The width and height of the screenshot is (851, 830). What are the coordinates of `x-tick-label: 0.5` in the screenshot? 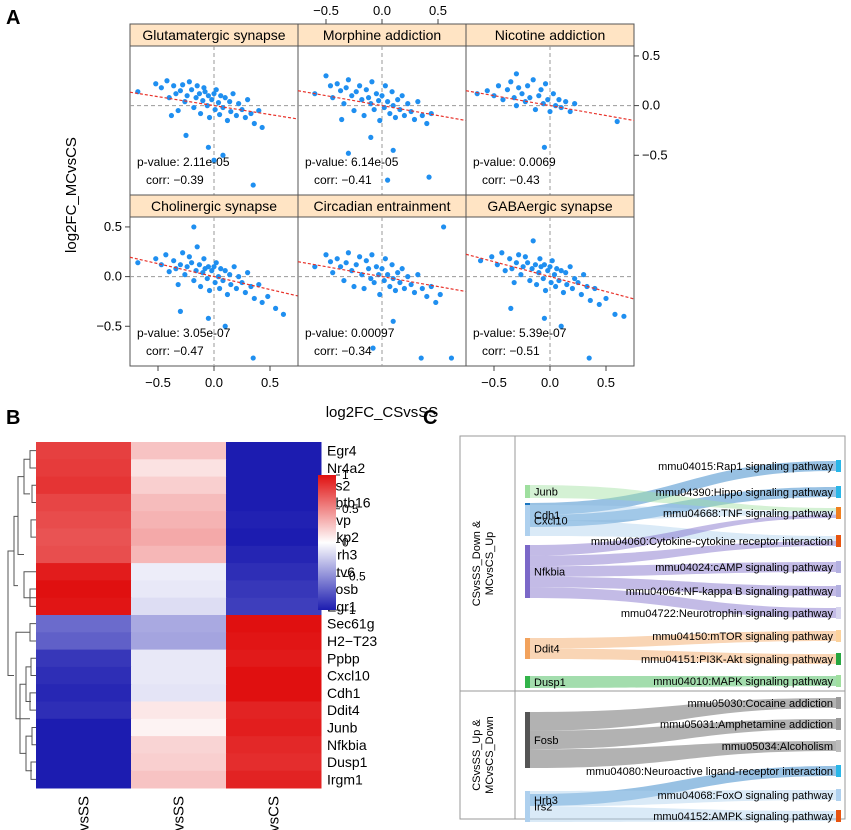 It's located at (606, 382).